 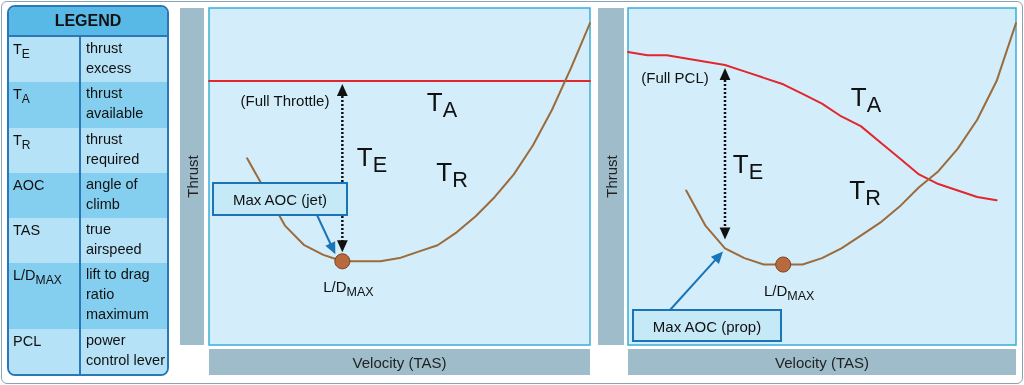 What do you see at coordinates (280, 199) in the screenshot?
I see `annotation: Max AOC (jet)` at bounding box center [280, 199].